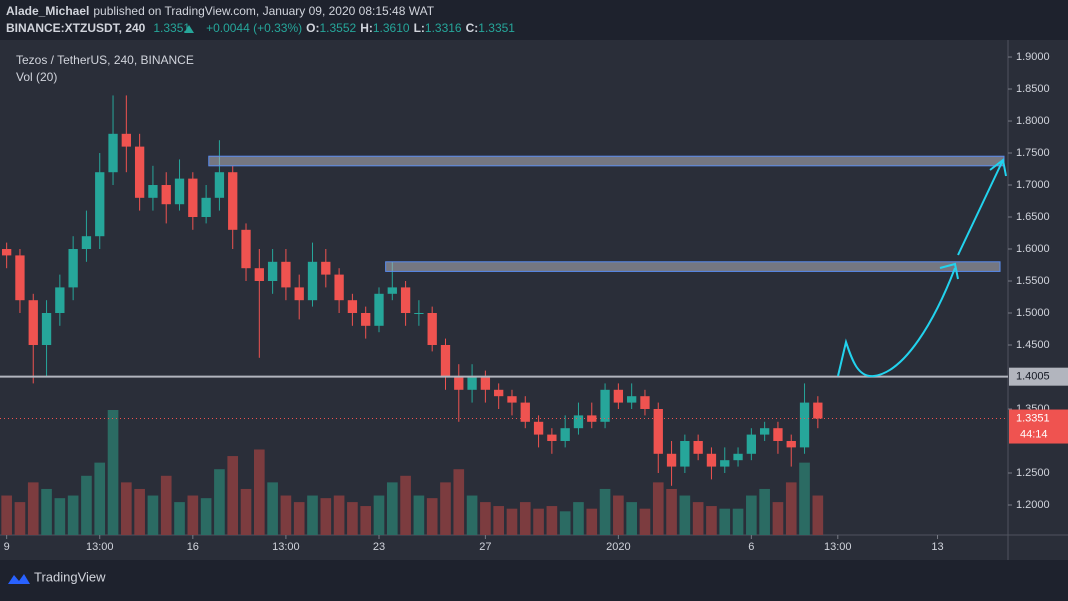 This screenshot has width=1068, height=601. What do you see at coordinates (496, 28) in the screenshot?
I see `c: 1.3351` at bounding box center [496, 28].